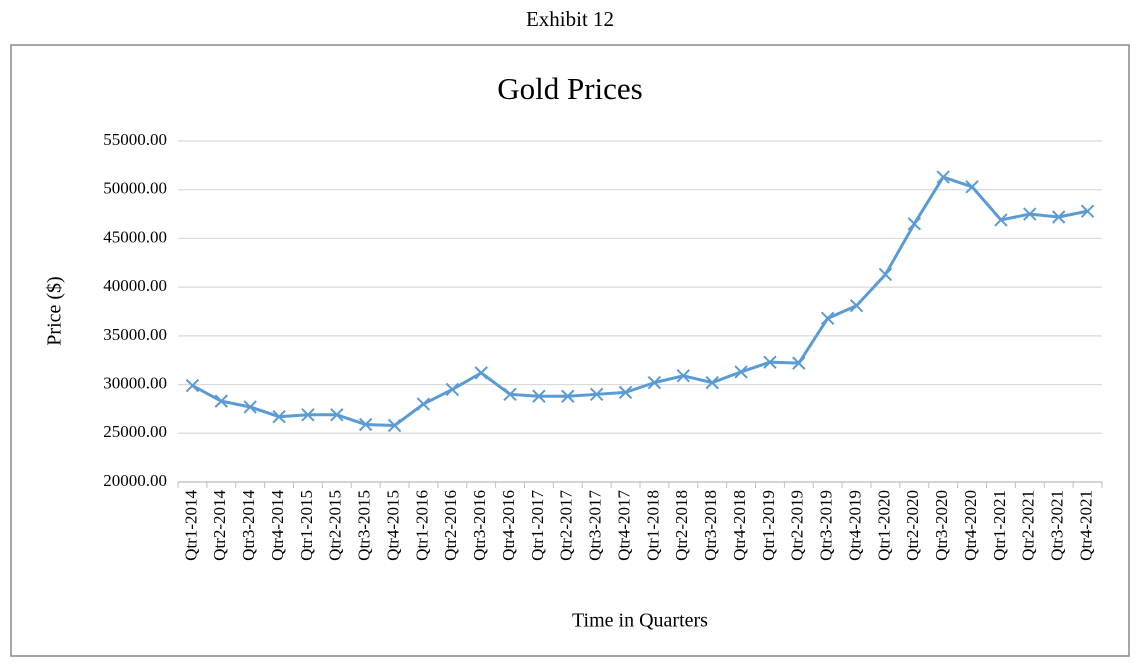 The image size is (1138, 672). I want to click on y-tick-label: 40000.00, so click(135, 285).